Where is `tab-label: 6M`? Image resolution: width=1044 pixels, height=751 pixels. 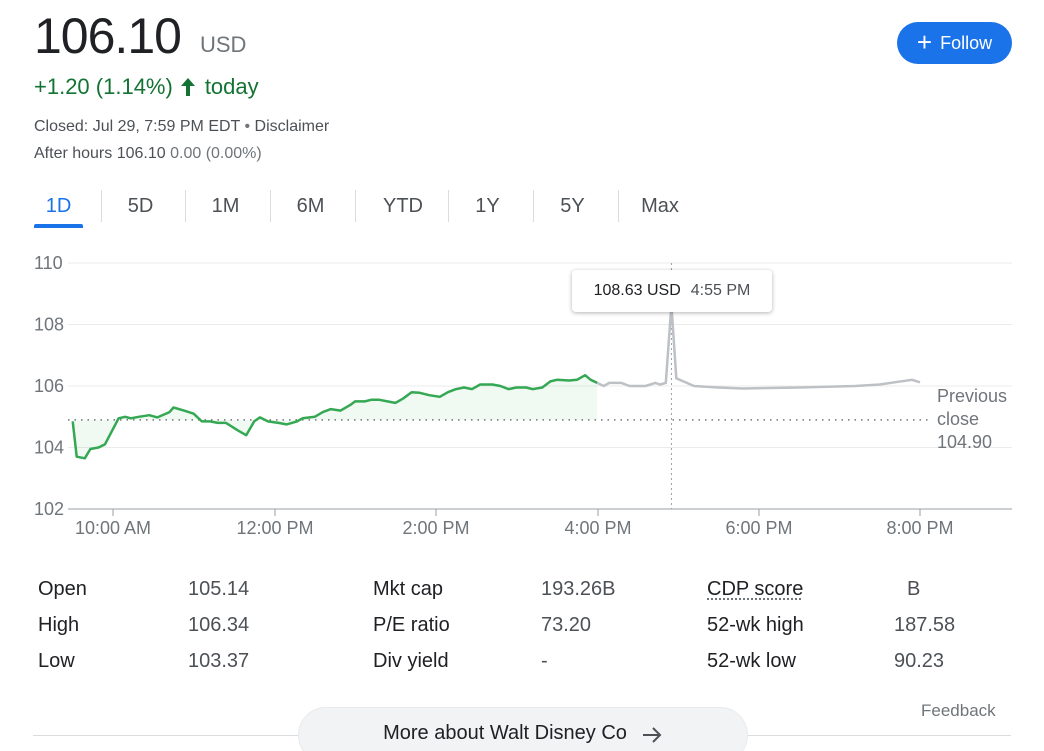
tab-label: 6M is located at coordinates (310, 205).